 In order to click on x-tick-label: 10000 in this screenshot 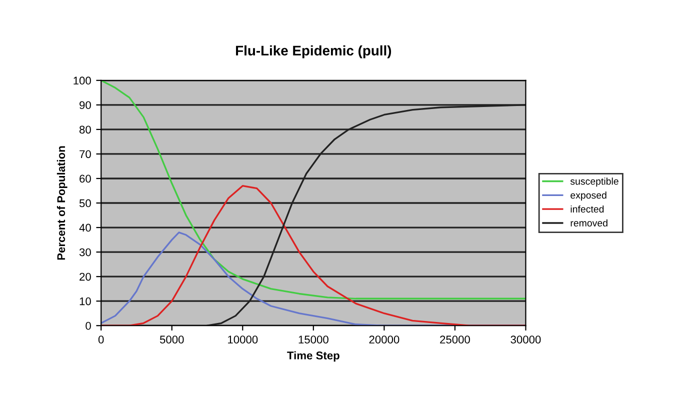, I will do `click(243, 340)`.